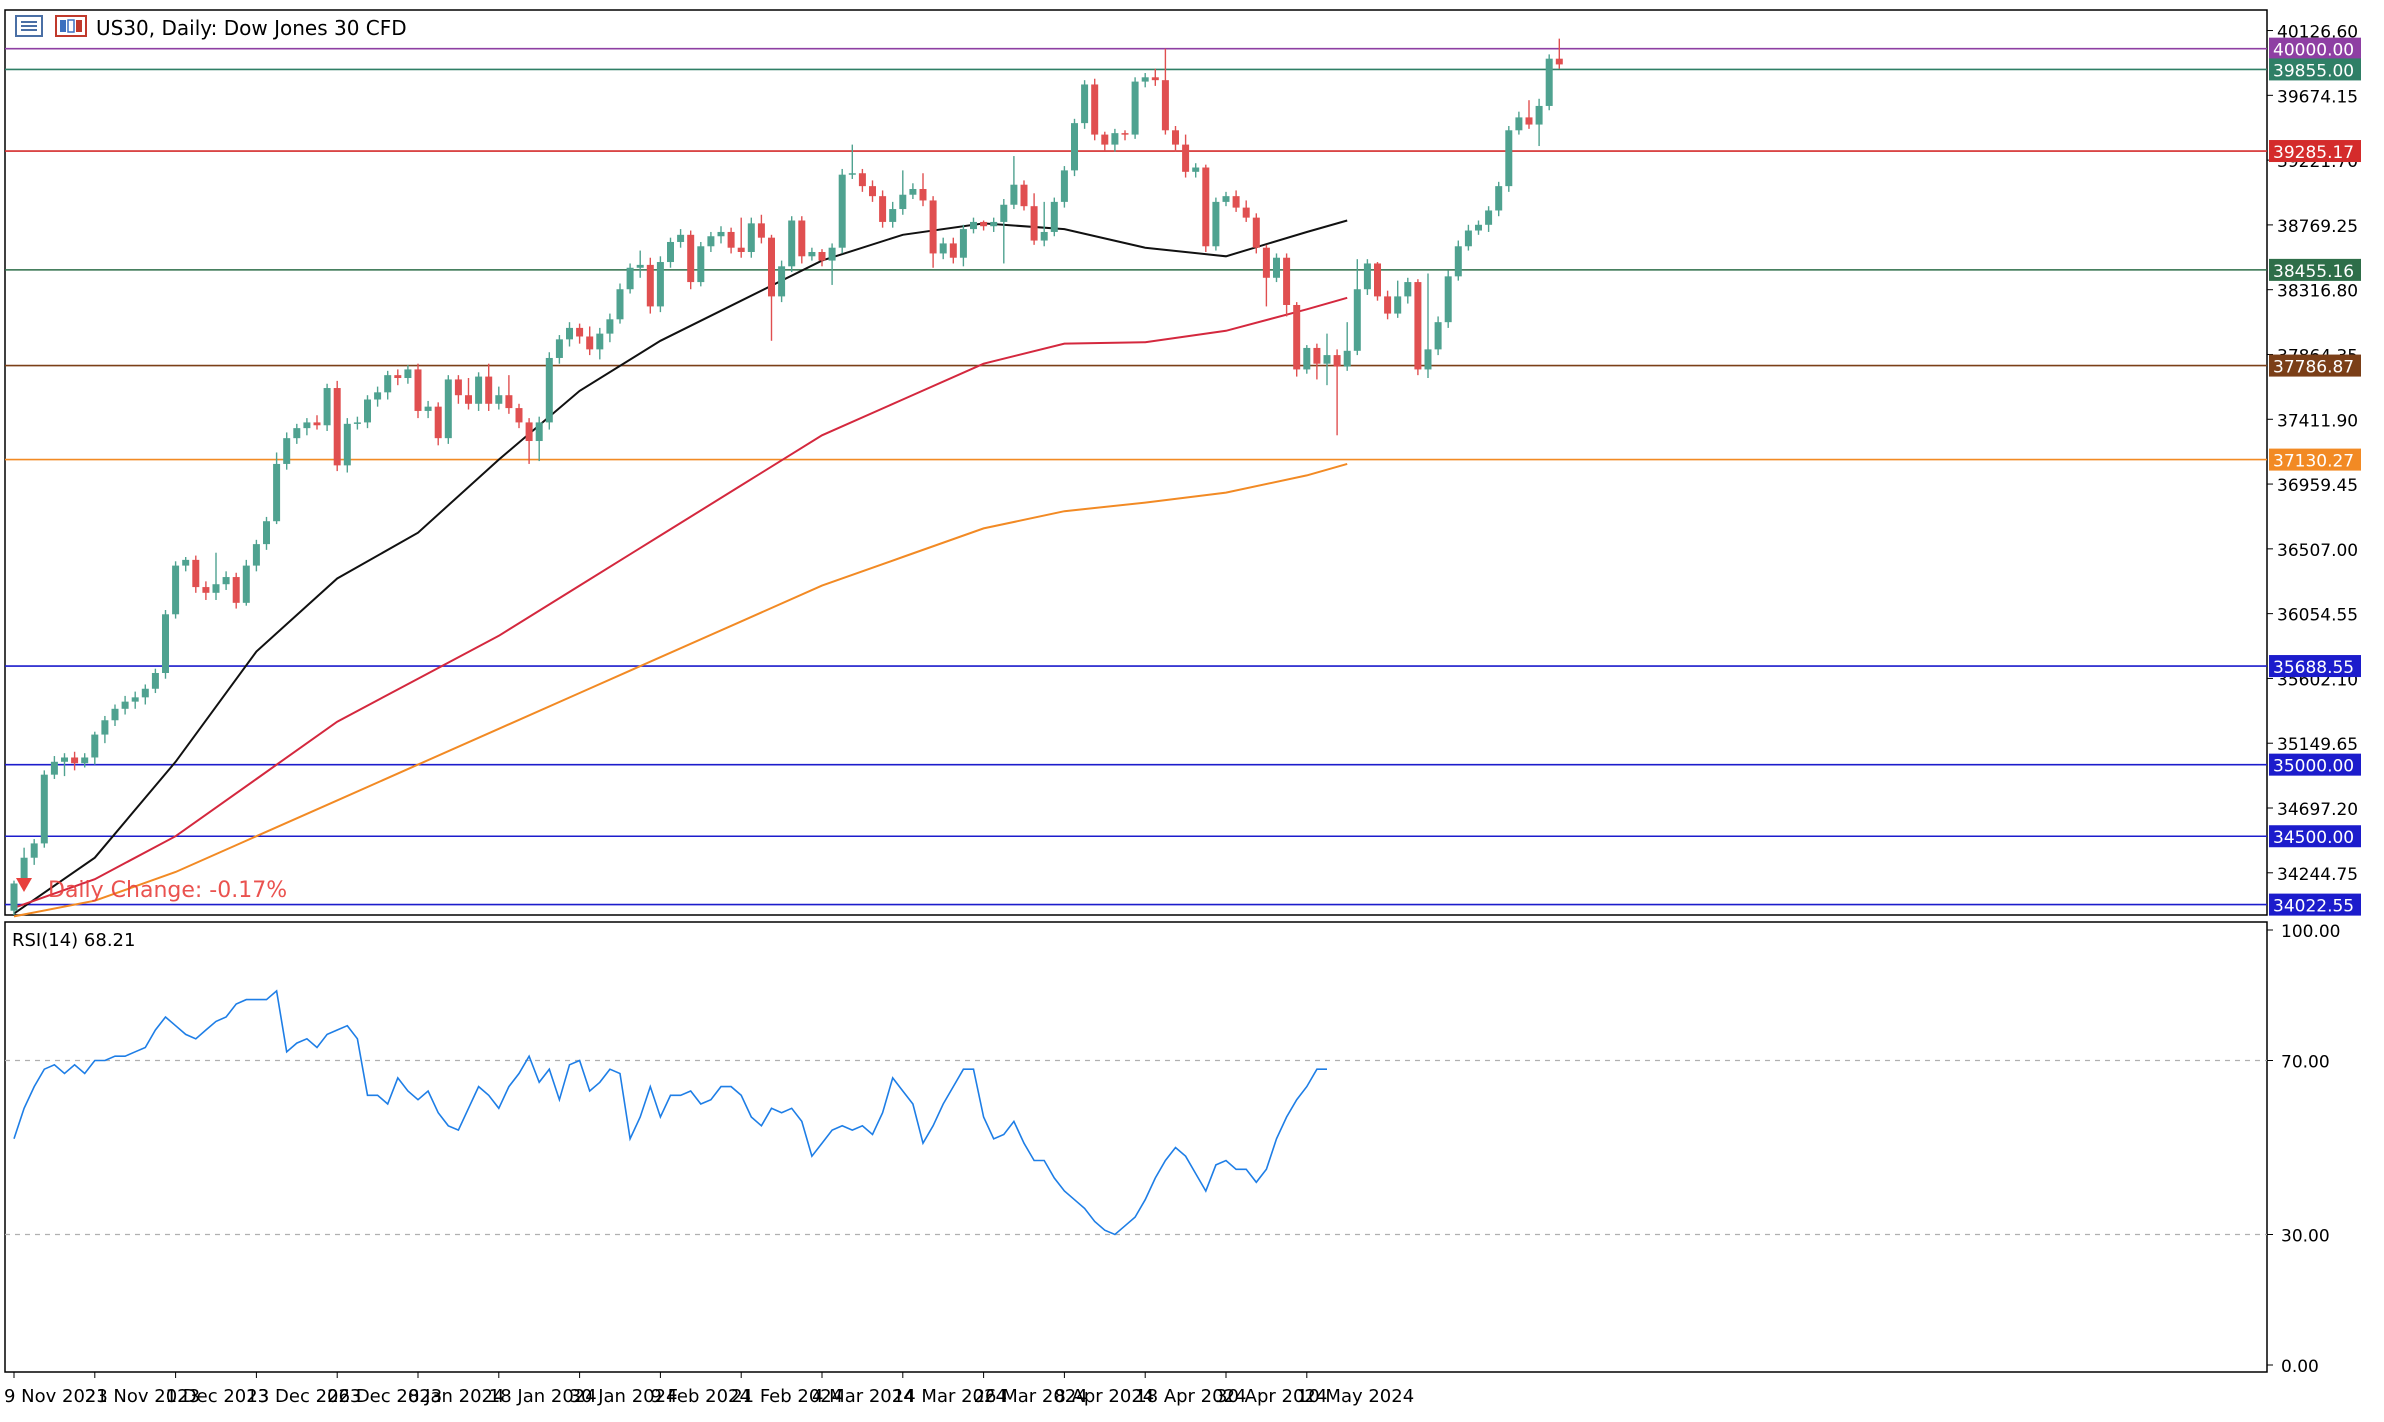 The height and width of the screenshot is (1422, 2384). I want to click on date-tick-label-6: 18 Jan 2024, so click(543, 1396).